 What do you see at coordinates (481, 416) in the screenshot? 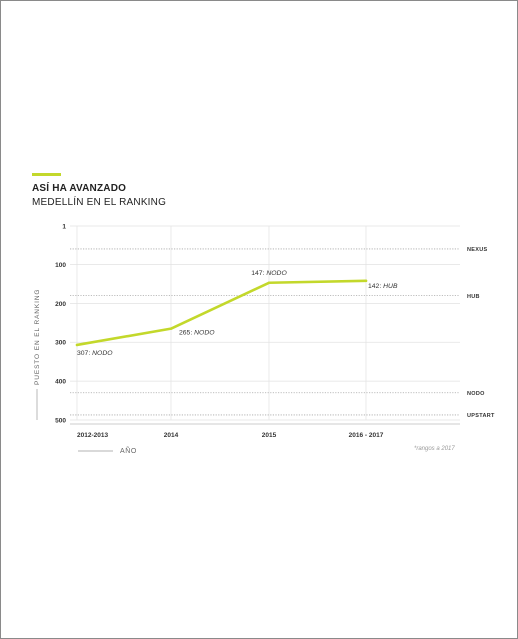
I see `tier-label: UPSTART` at bounding box center [481, 416].